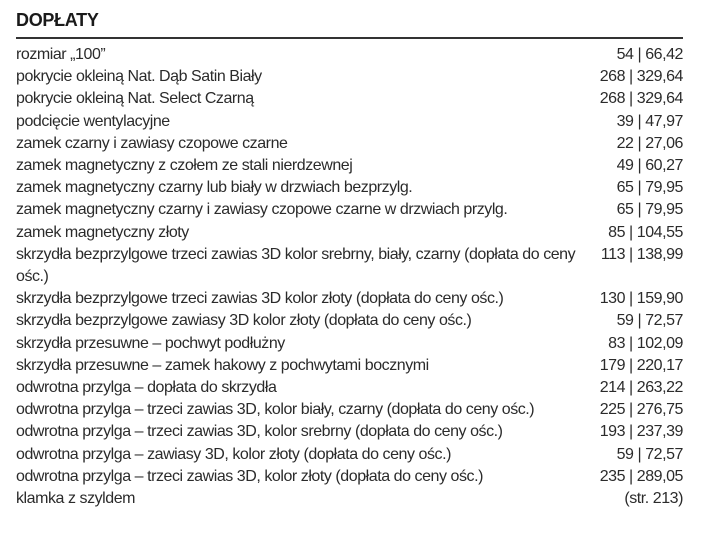 The image size is (705, 553). Describe the element at coordinates (641, 476) in the screenshot. I see `item-price: 235 | 289,05` at that location.